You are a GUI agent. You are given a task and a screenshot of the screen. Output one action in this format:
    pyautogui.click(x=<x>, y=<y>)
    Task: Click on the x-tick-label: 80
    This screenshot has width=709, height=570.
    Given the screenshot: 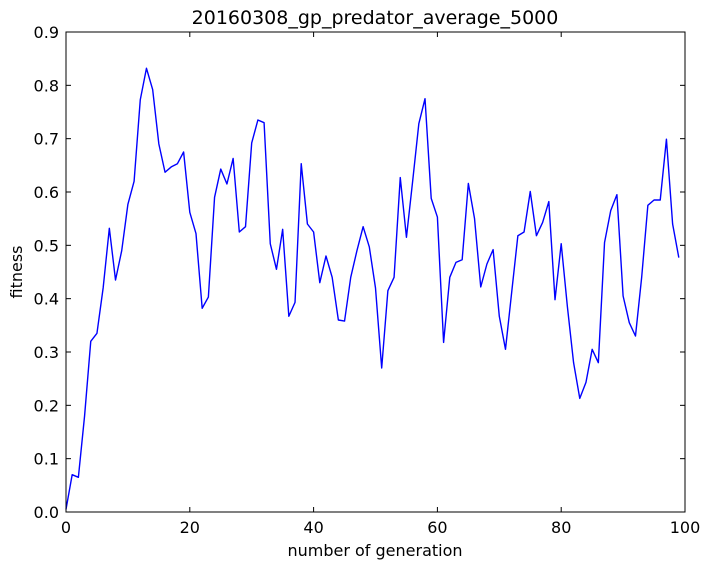 What is the action you would take?
    pyautogui.click(x=561, y=527)
    